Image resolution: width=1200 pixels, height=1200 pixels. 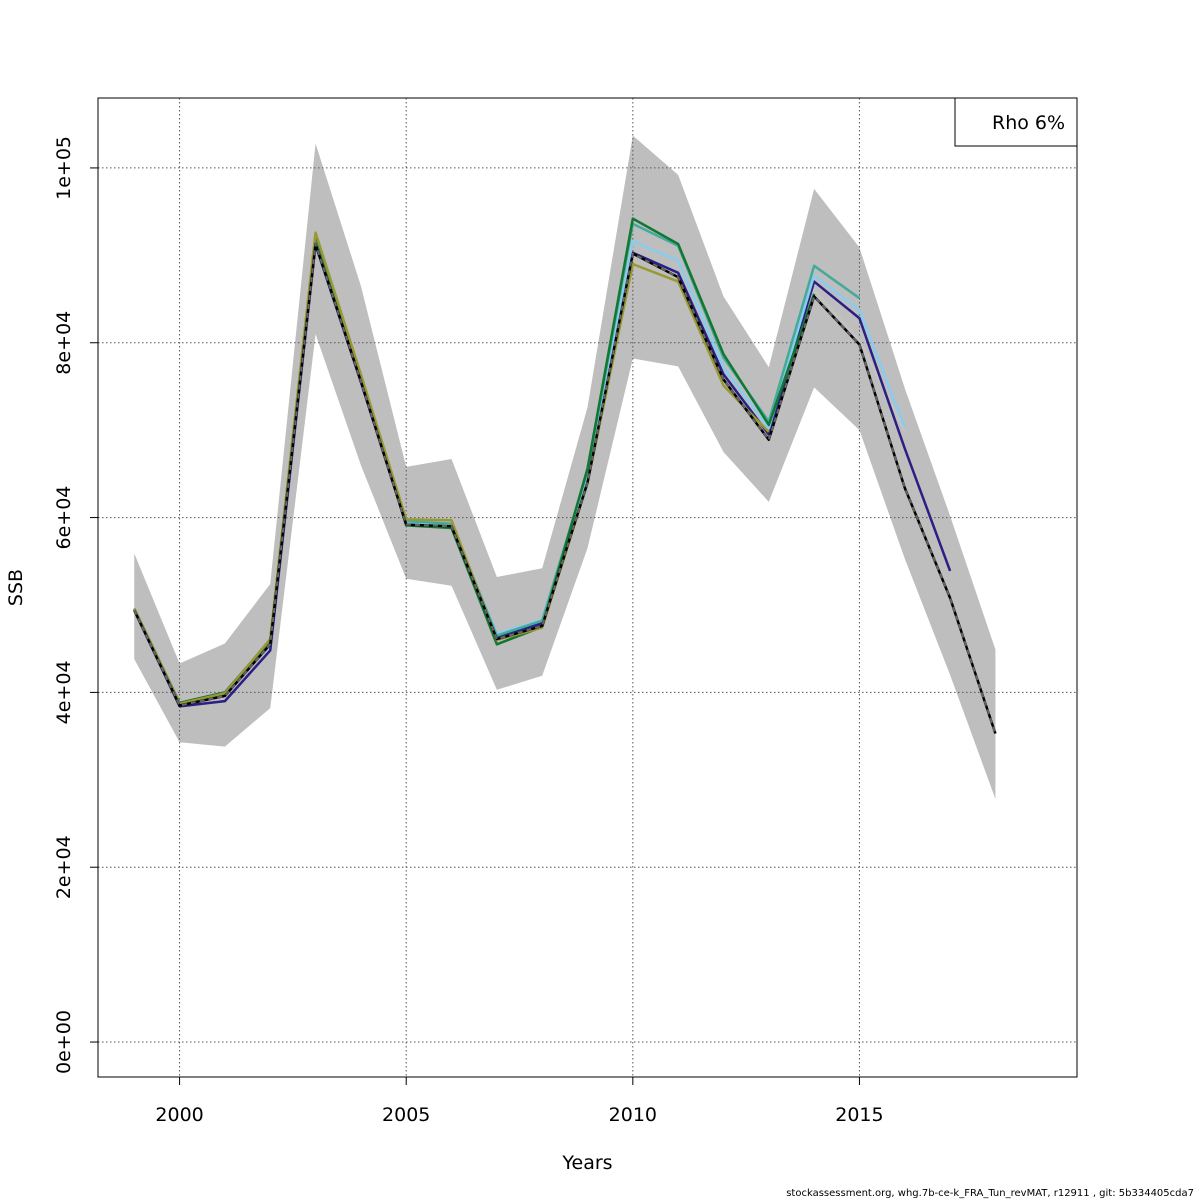 What do you see at coordinates (633, 1115) in the screenshot?
I see `x-tick-label: 2010` at bounding box center [633, 1115].